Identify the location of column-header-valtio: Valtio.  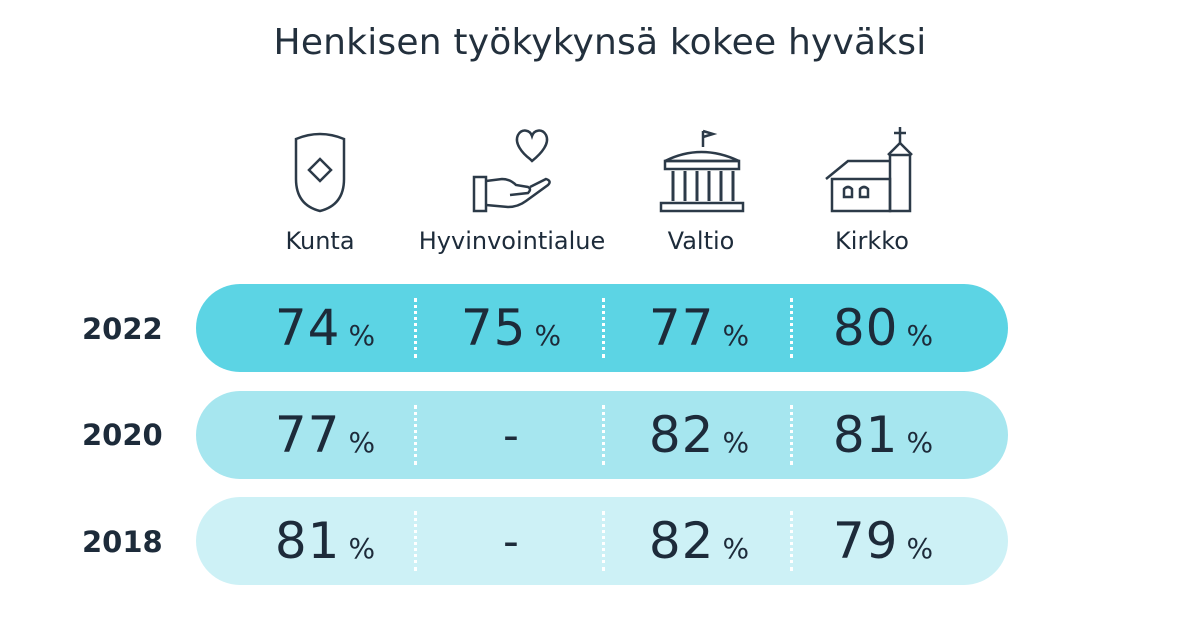
(701, 190).